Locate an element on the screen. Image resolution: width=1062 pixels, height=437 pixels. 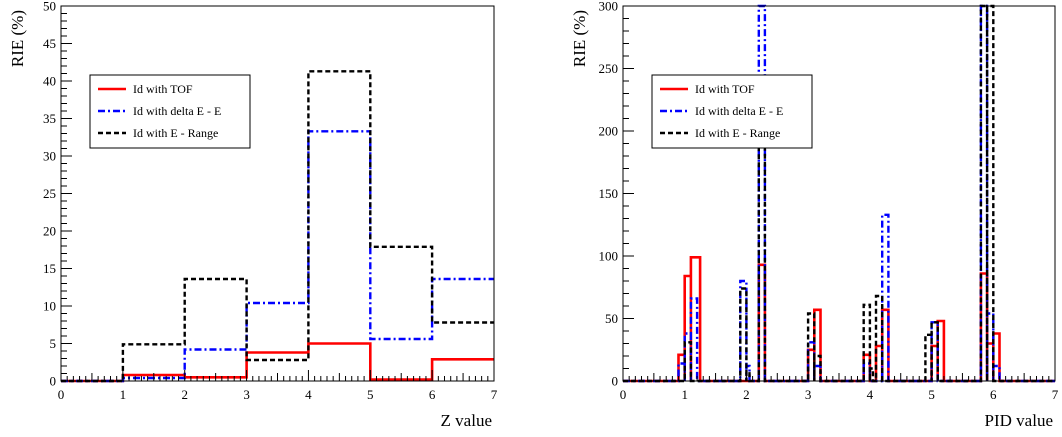
y-tick-label: 25 is located at coordinates (49, 193).